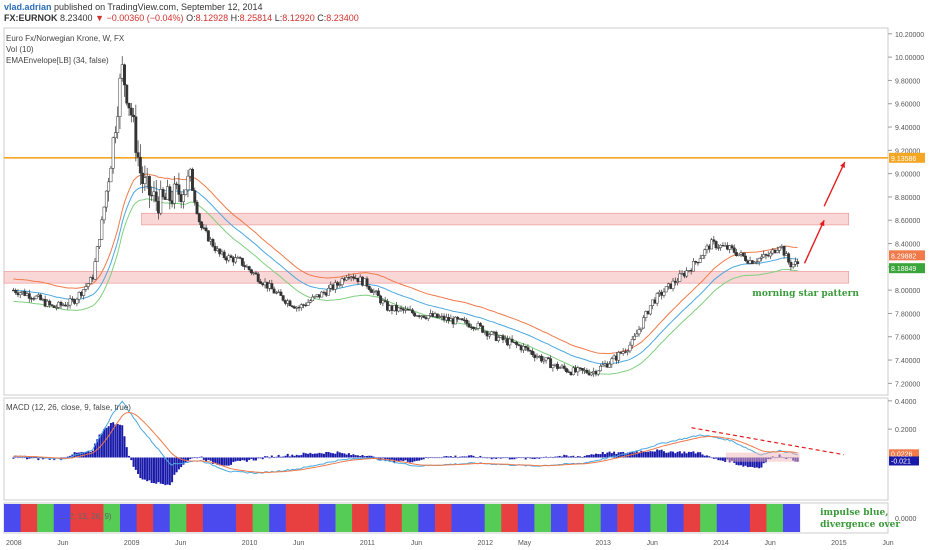 Image resolution: width=932 pixels, height=550 pixels. I want to click on signal-line, so click(405, 443).